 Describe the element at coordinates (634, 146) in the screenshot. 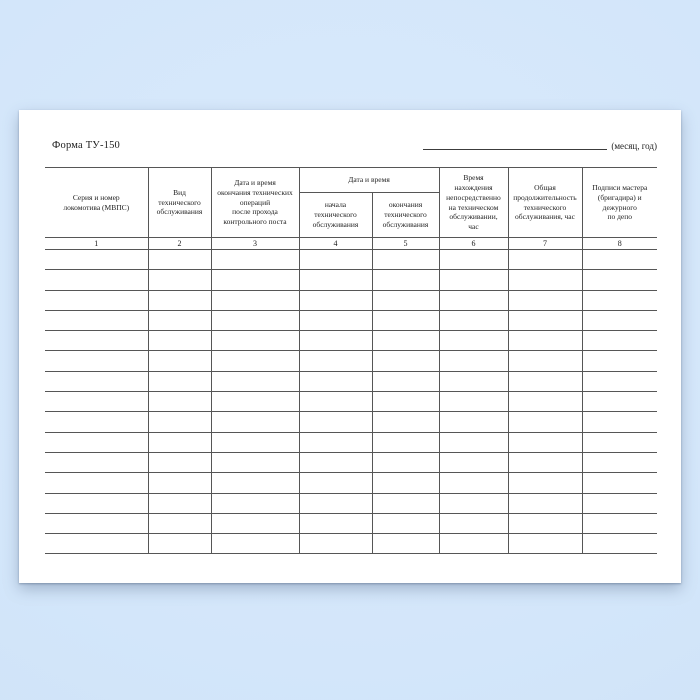

I see `period-label: (месяц, год)` at that location.